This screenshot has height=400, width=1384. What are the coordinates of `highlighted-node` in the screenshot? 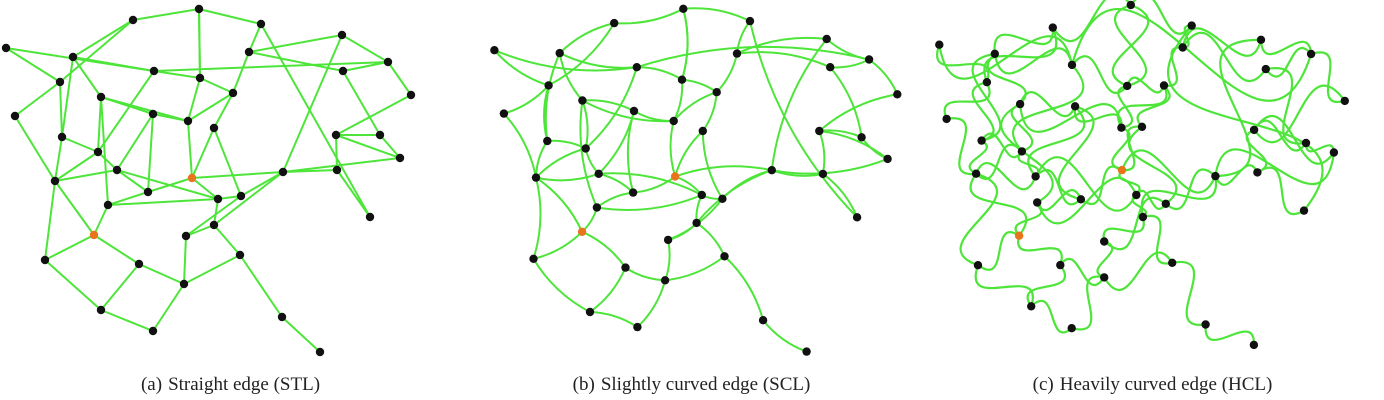 It's located at (1019, 235).